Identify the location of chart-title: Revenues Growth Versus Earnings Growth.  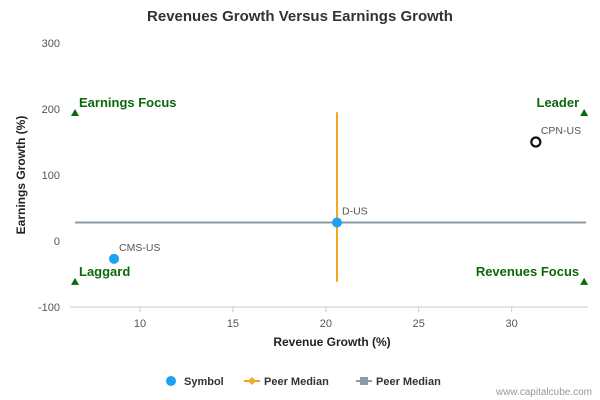
(300, 16).